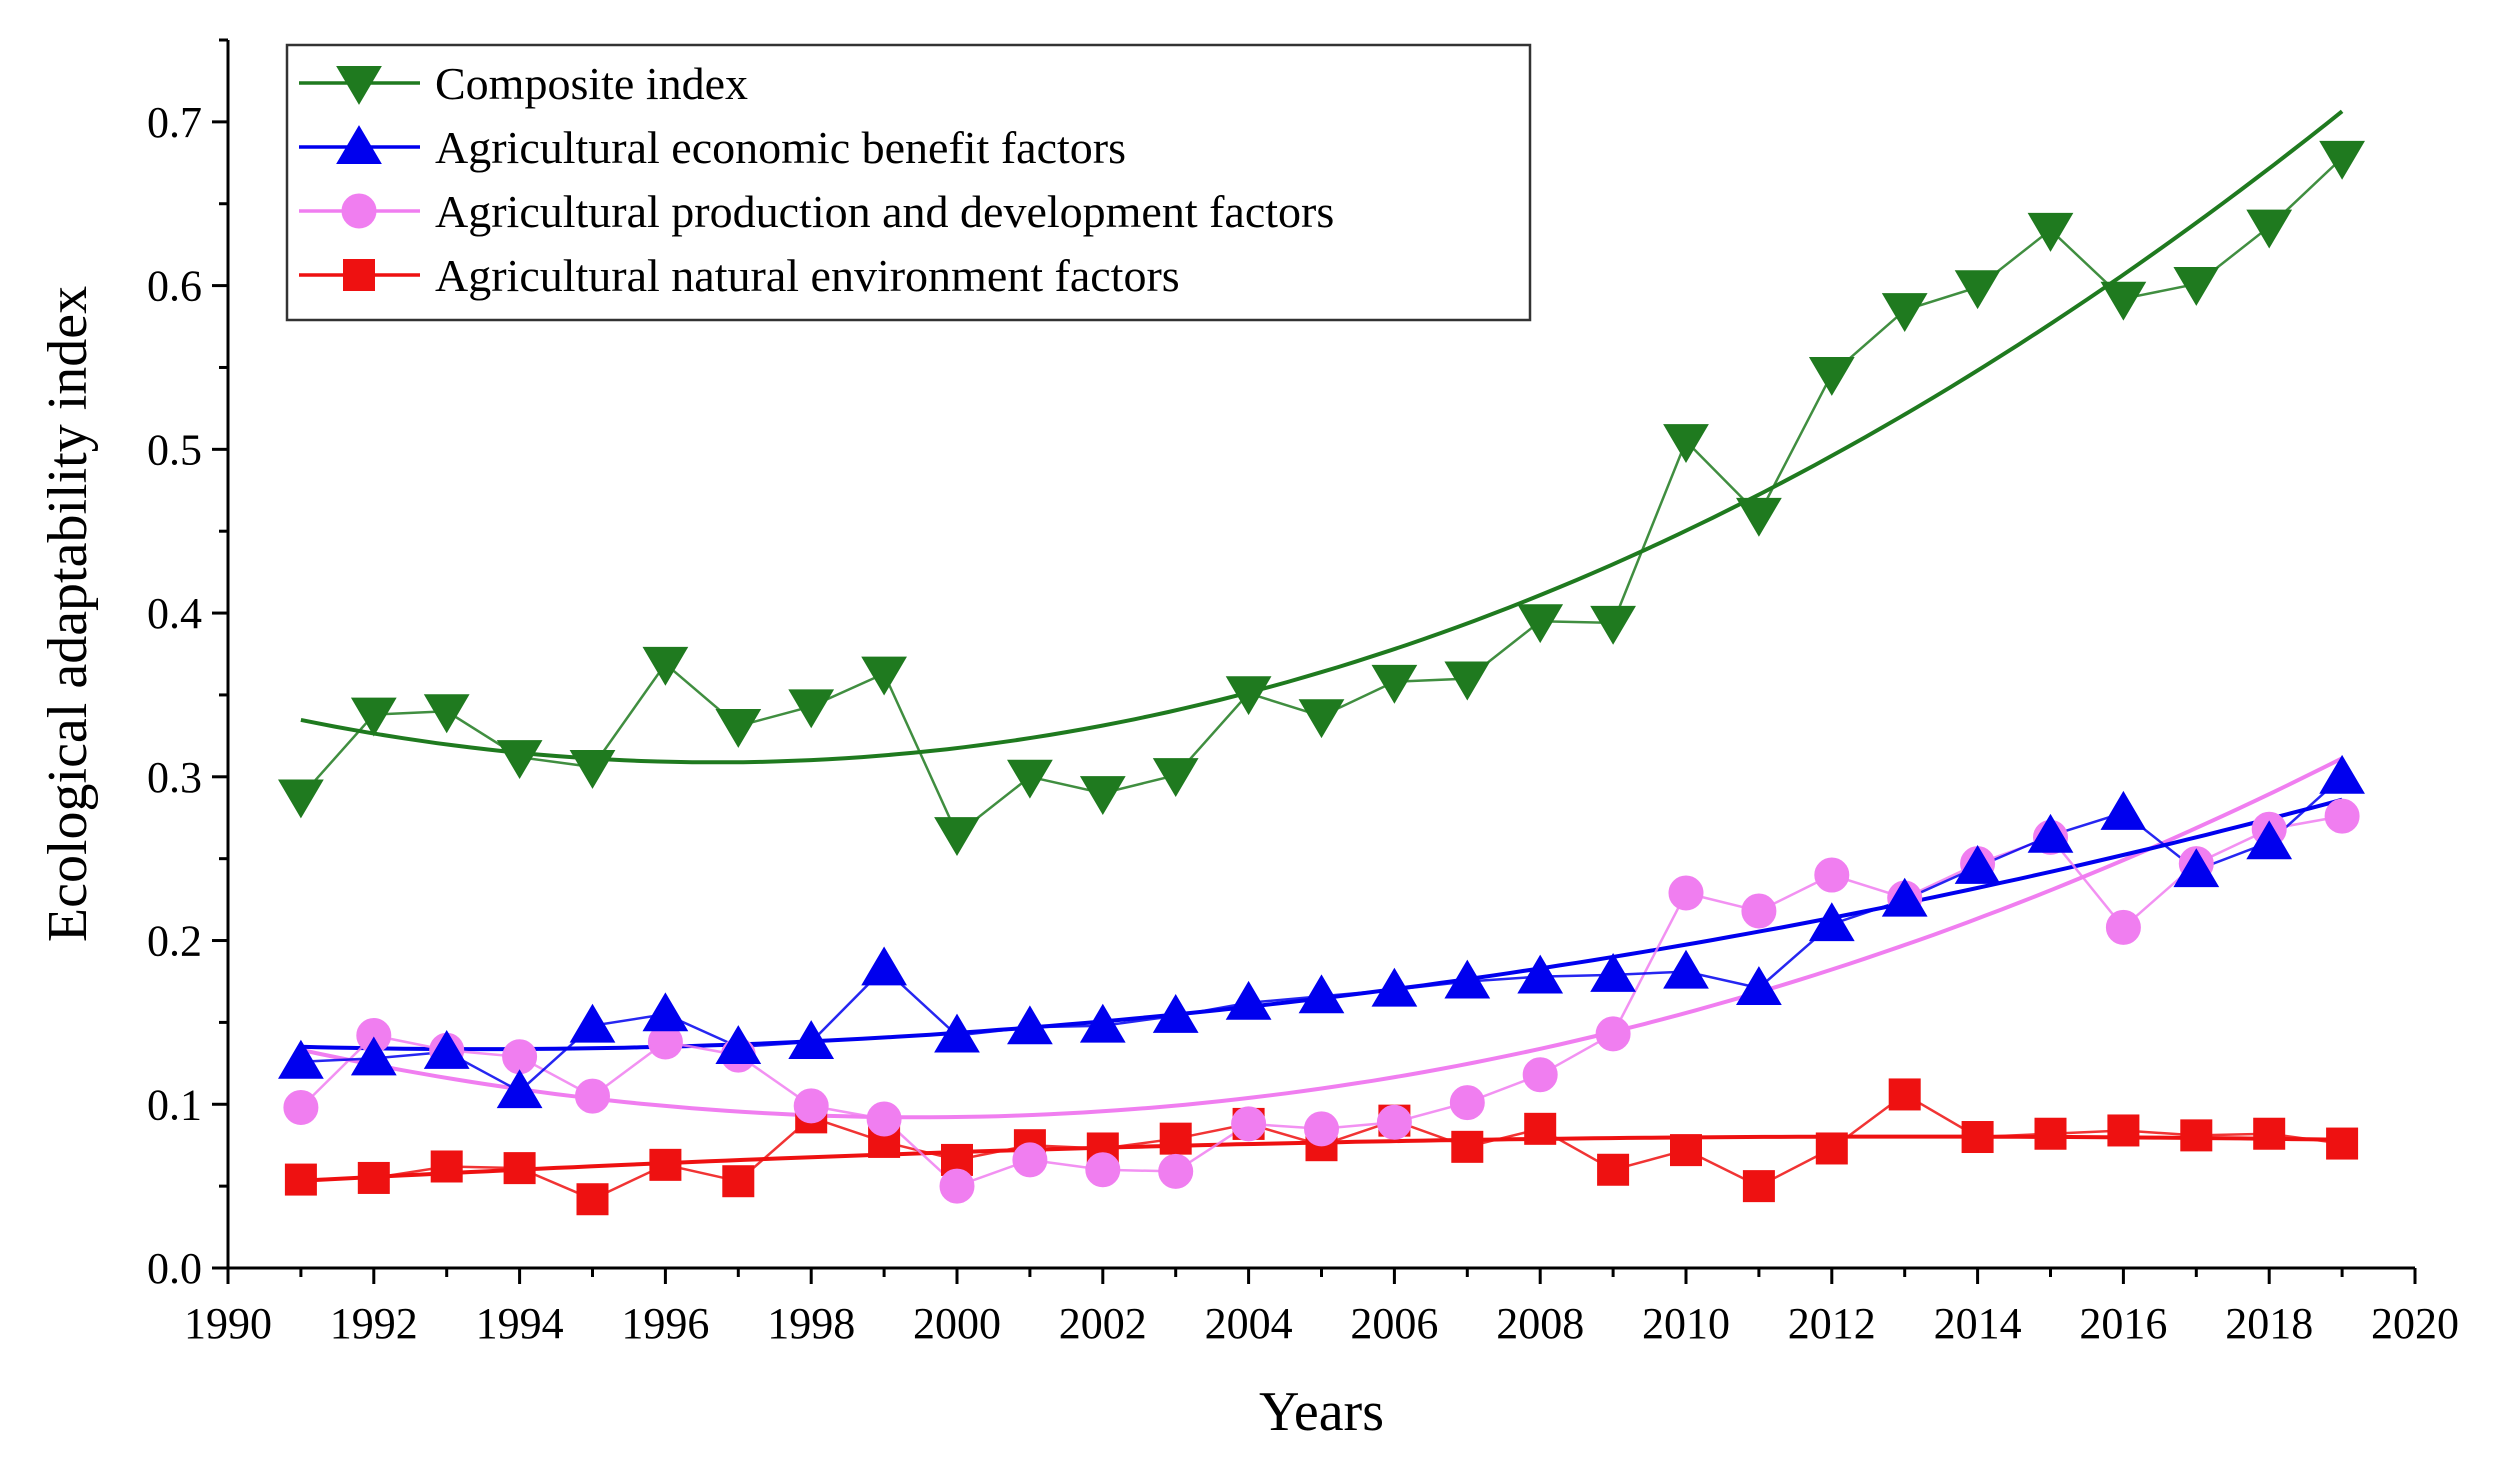 The height and width of the screenshot is (1477, 2501). Describe the element at coordinates (1832, 1323) in the screenshot. I see `x-tick-label: 2012` at that location.